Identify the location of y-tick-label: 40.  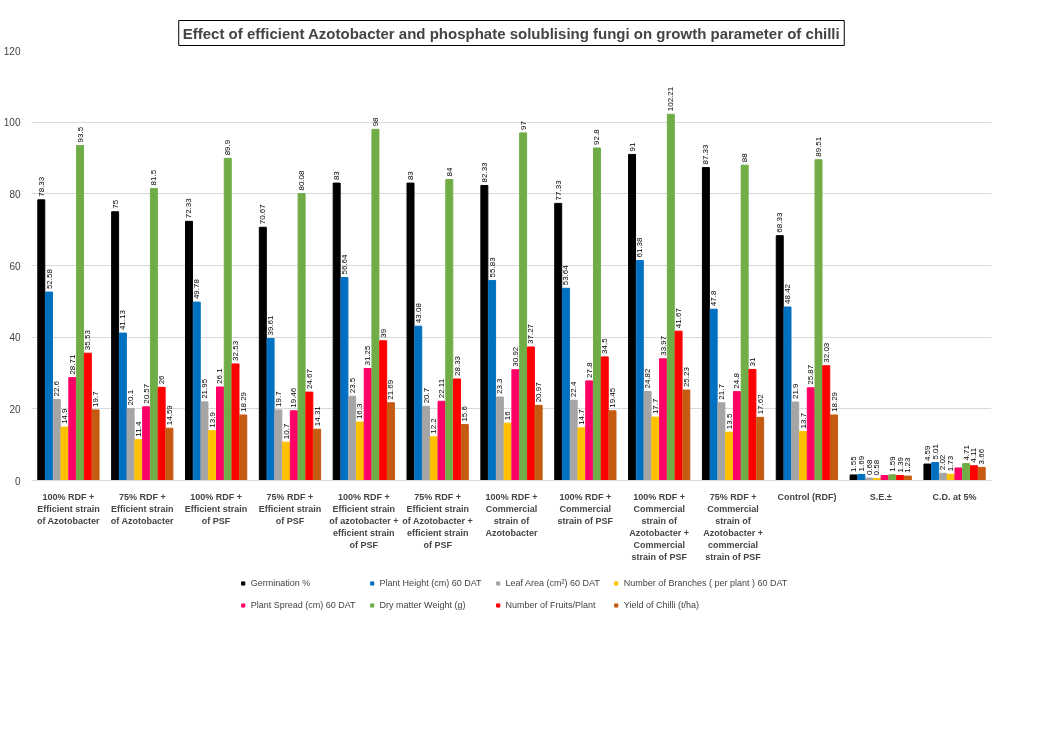
(15, 338).